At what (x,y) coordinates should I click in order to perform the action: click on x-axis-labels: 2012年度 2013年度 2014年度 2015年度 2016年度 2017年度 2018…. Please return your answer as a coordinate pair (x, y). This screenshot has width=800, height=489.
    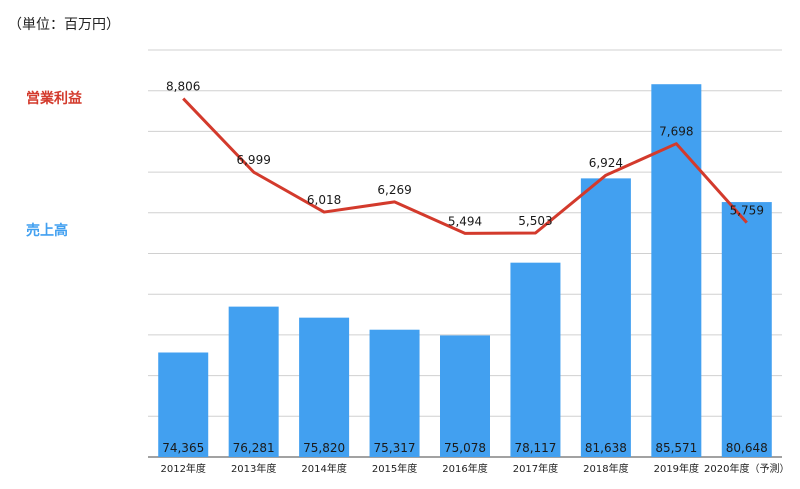
    Looking at the image, I should click on (474, 468).